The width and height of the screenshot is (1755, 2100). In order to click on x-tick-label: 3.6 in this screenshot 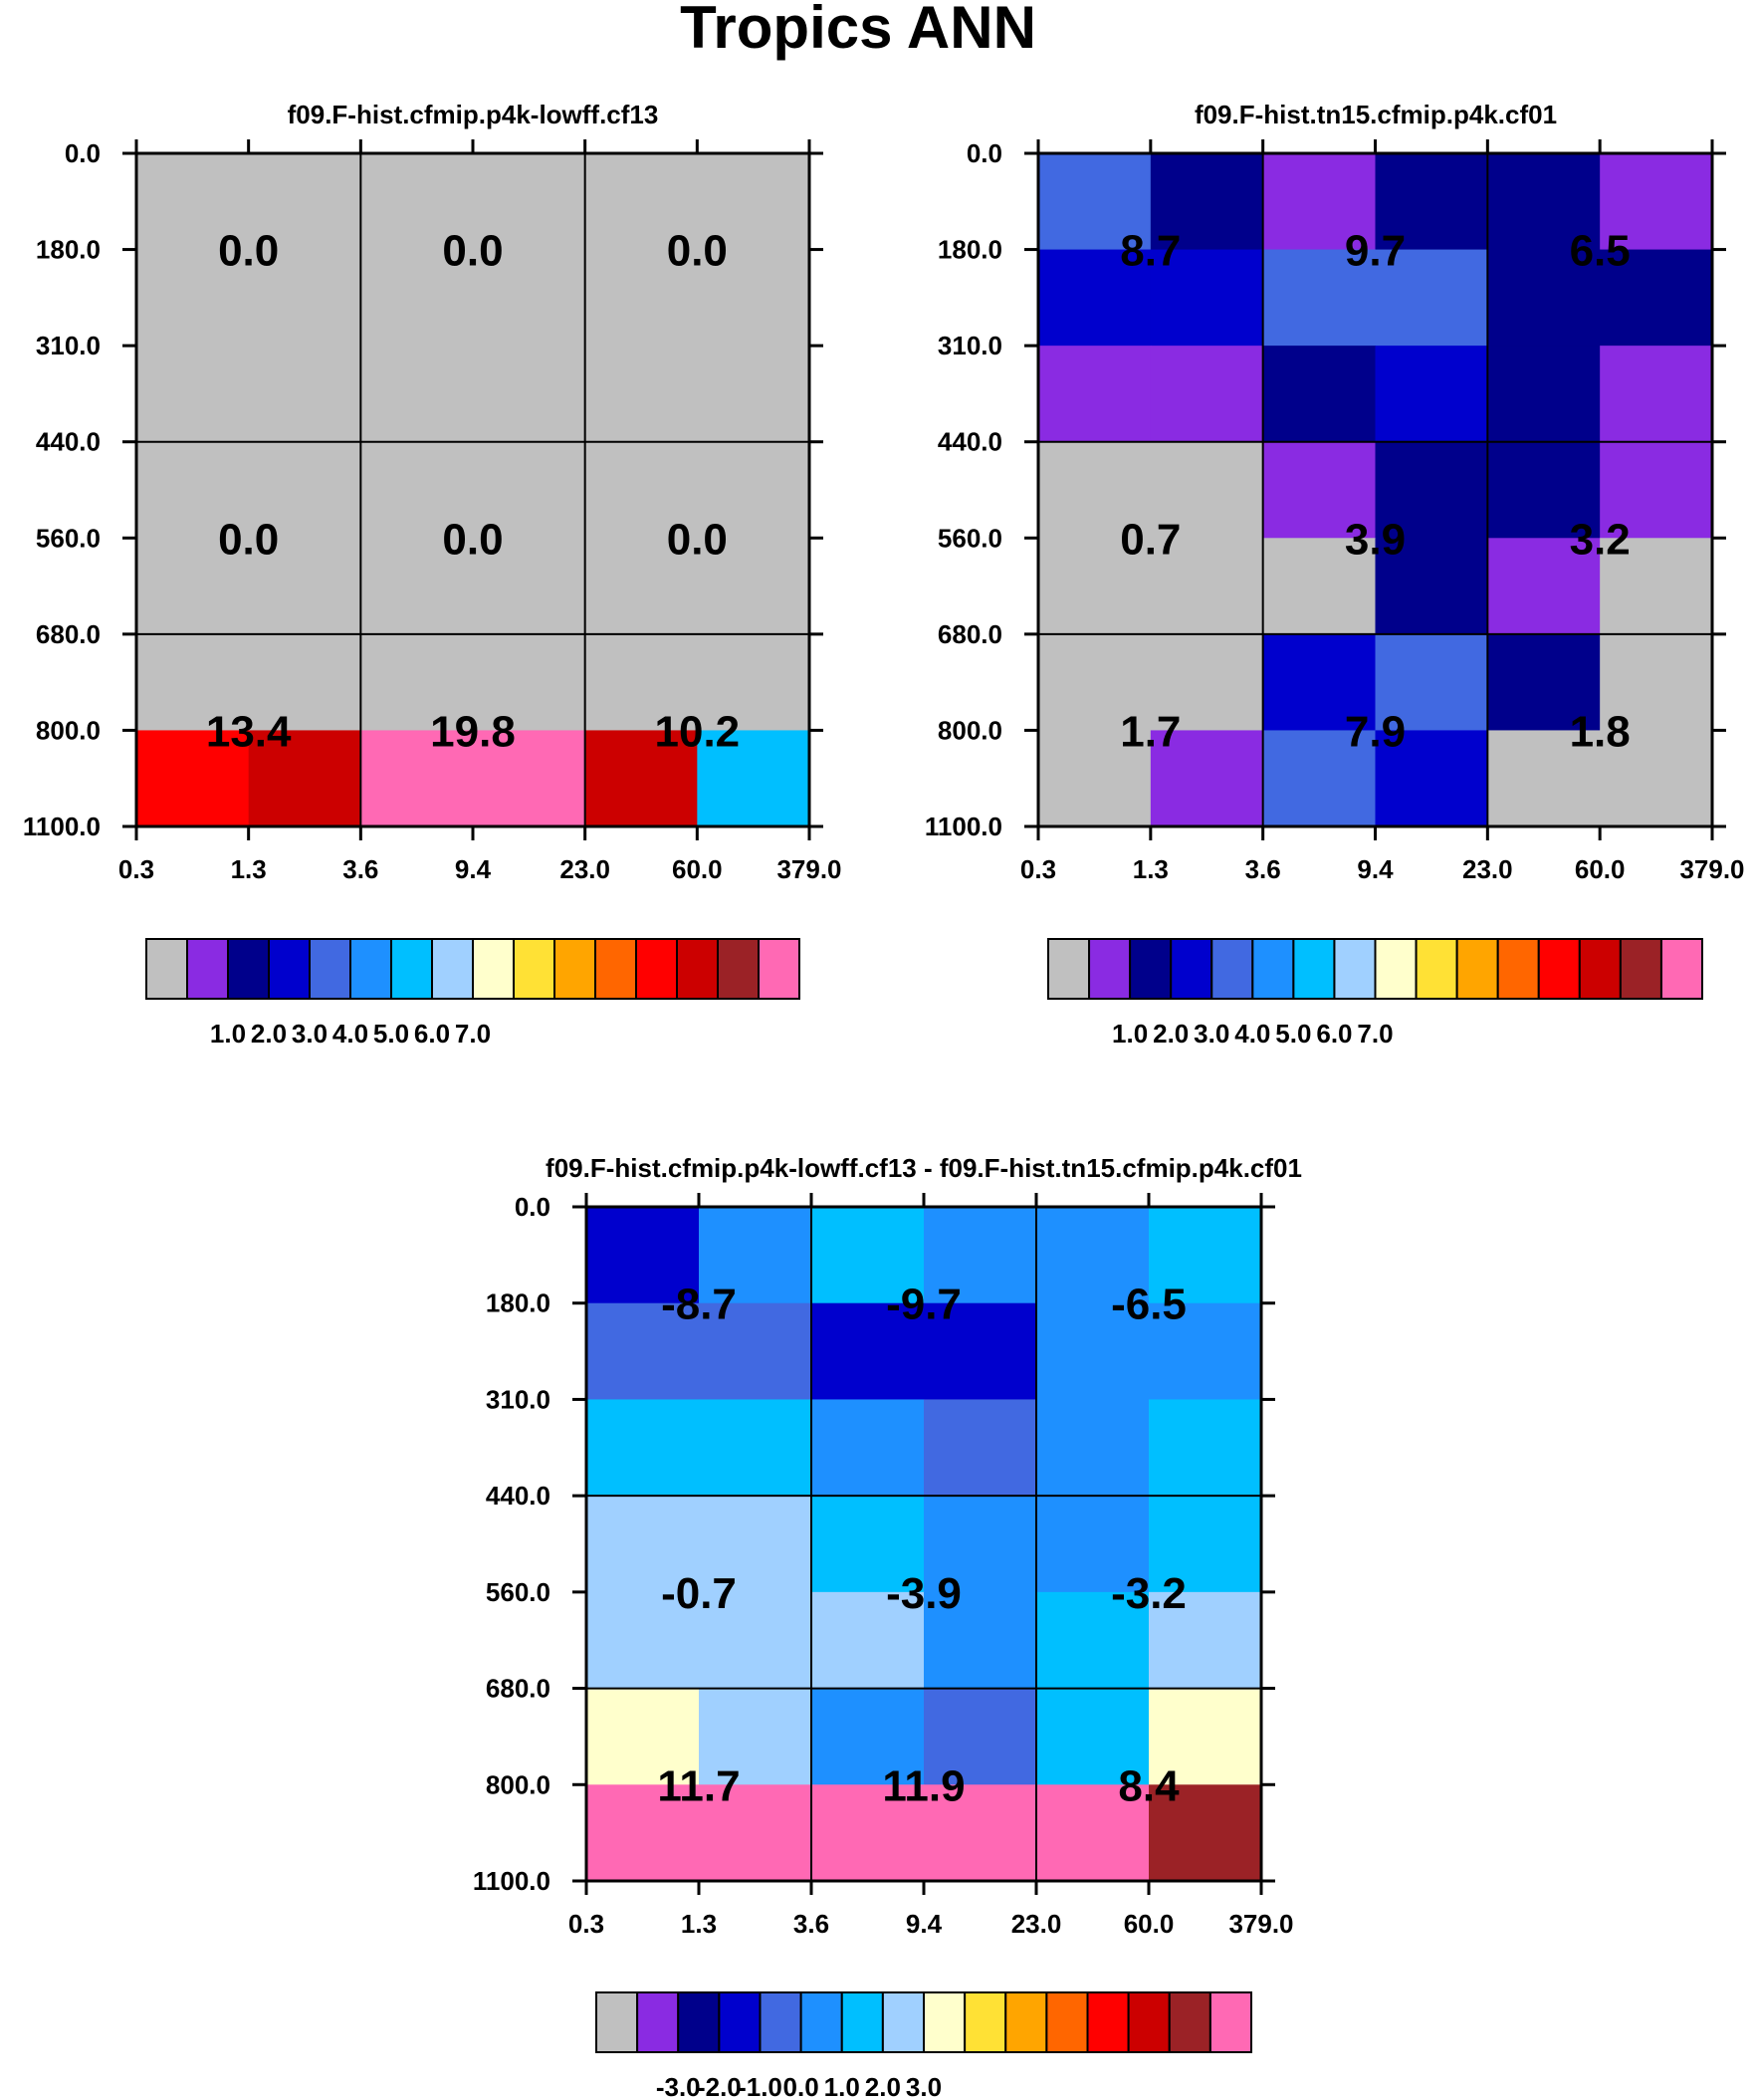, I will do `click(1263, 869)`.